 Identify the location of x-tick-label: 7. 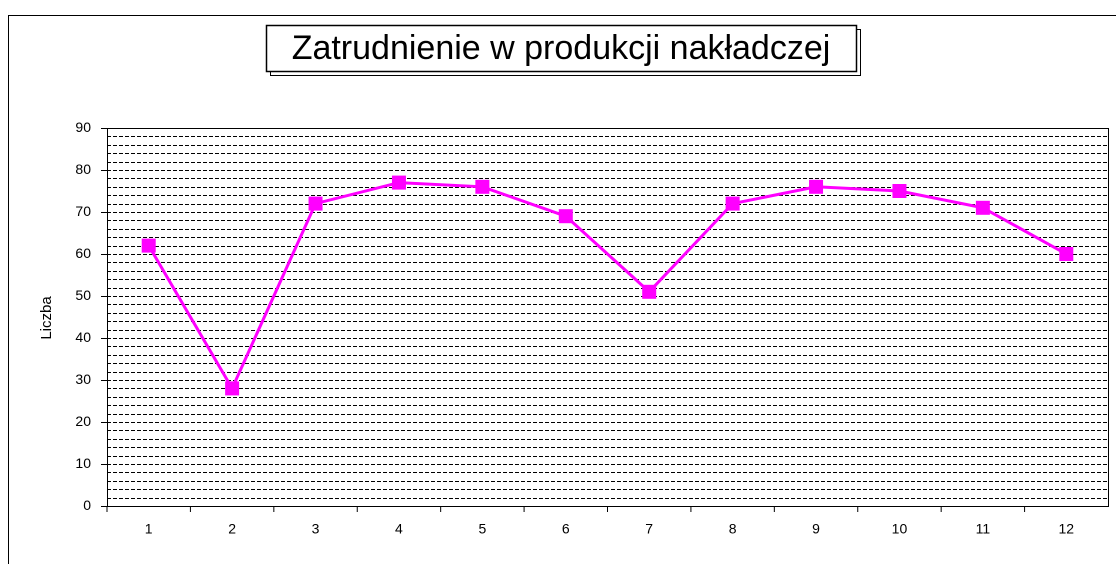
(649, 529).